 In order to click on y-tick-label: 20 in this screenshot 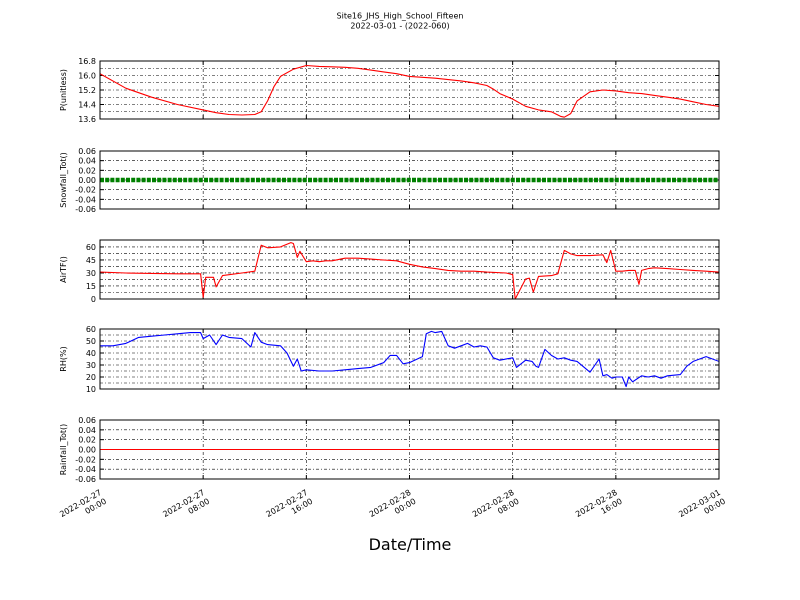, I will do `click(91, 377)`.